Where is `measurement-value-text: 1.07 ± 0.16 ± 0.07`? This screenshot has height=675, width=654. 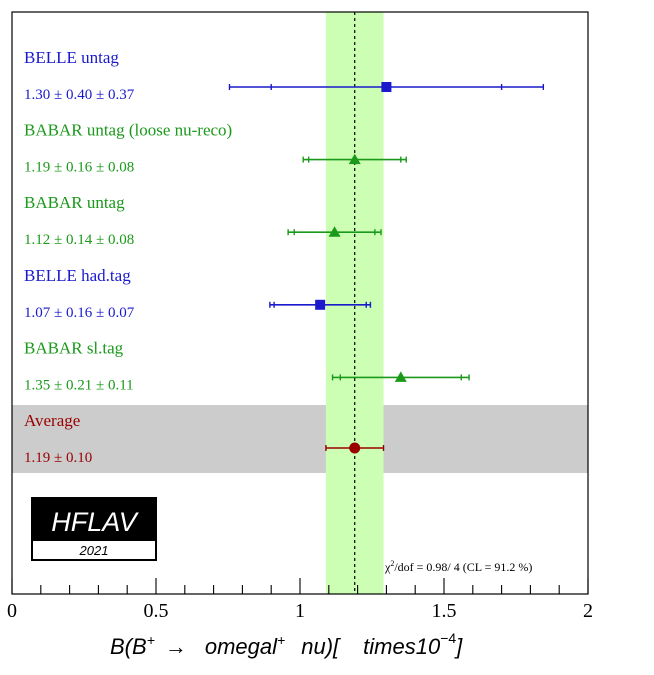
measurement-value-text: 1.07 ± 0.16 ± 0.07 is located at coordinates (79, 313).